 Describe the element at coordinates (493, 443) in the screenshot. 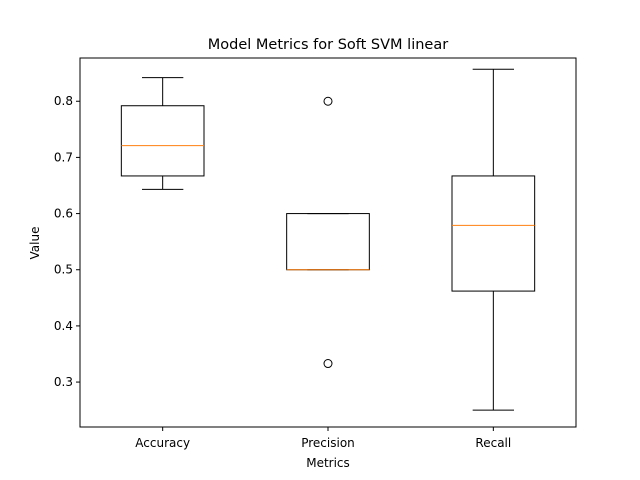

I see `x-tick-label: Recall` at that location.